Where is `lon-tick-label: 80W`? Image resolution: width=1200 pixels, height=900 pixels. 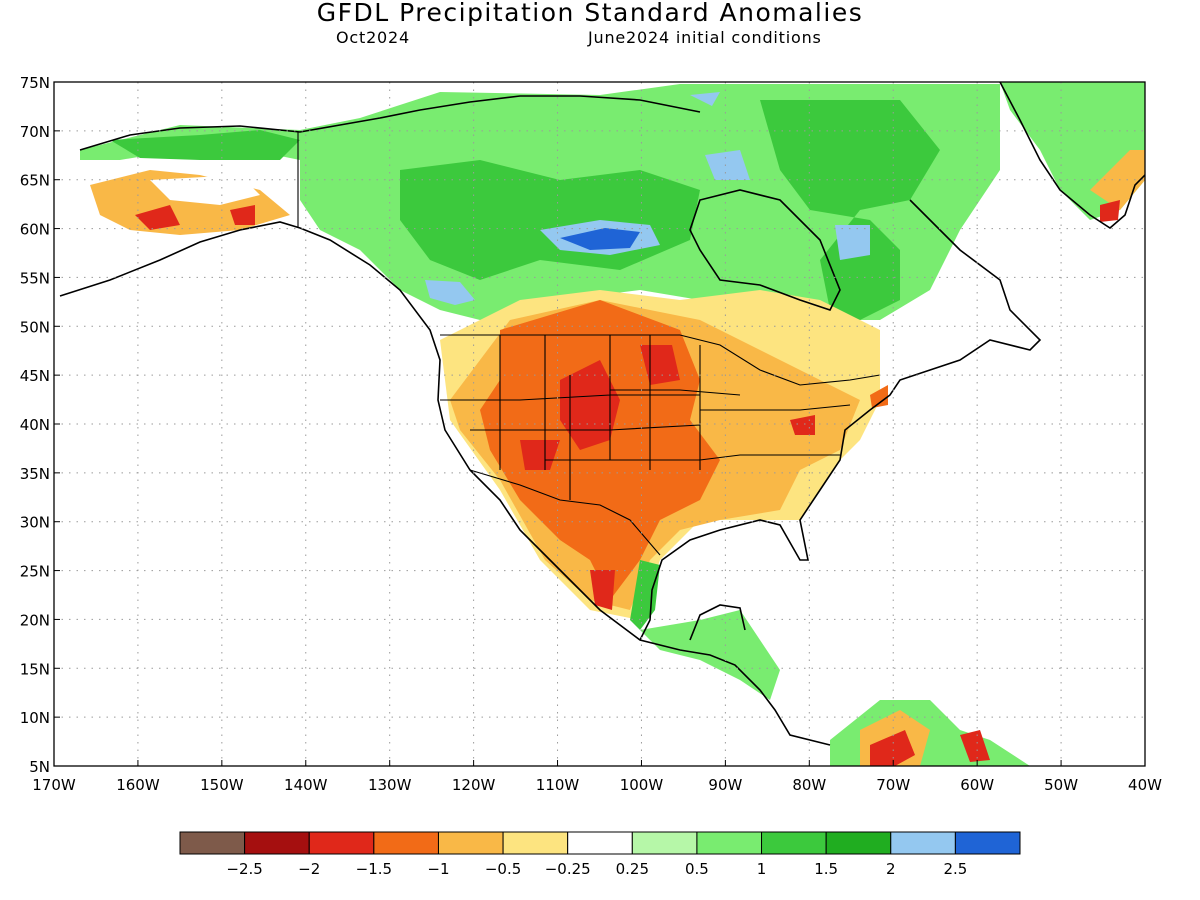
lon-tick-label: 80W is located at coordinates (809, 785).